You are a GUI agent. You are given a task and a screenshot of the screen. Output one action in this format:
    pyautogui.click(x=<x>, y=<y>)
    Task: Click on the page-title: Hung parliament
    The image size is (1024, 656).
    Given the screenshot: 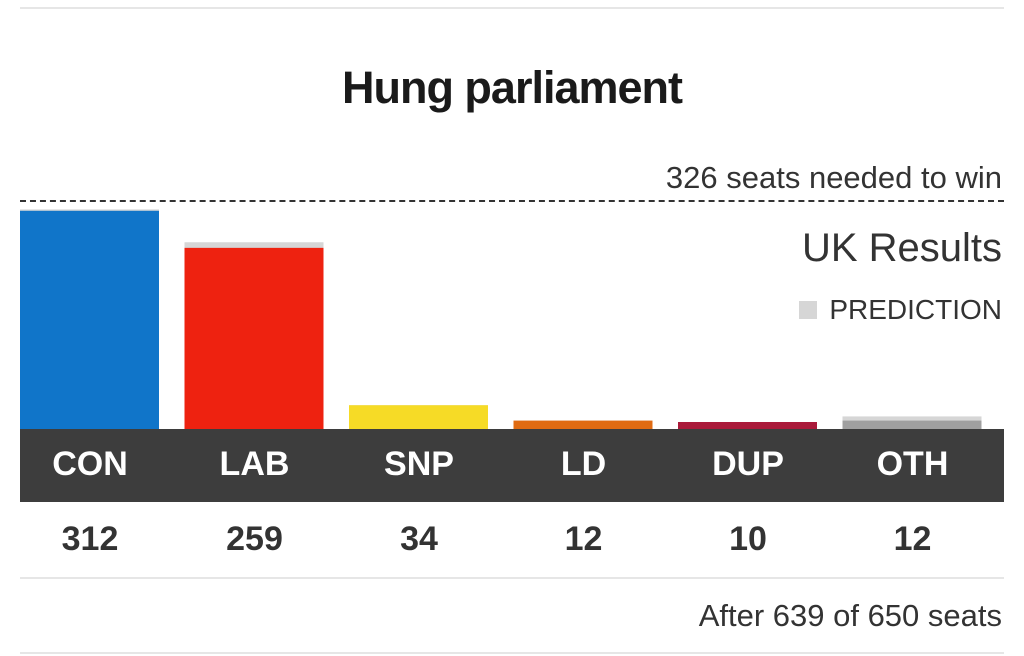 What is the action you would take?
    pyautogui.click(x=512, y=87)
    